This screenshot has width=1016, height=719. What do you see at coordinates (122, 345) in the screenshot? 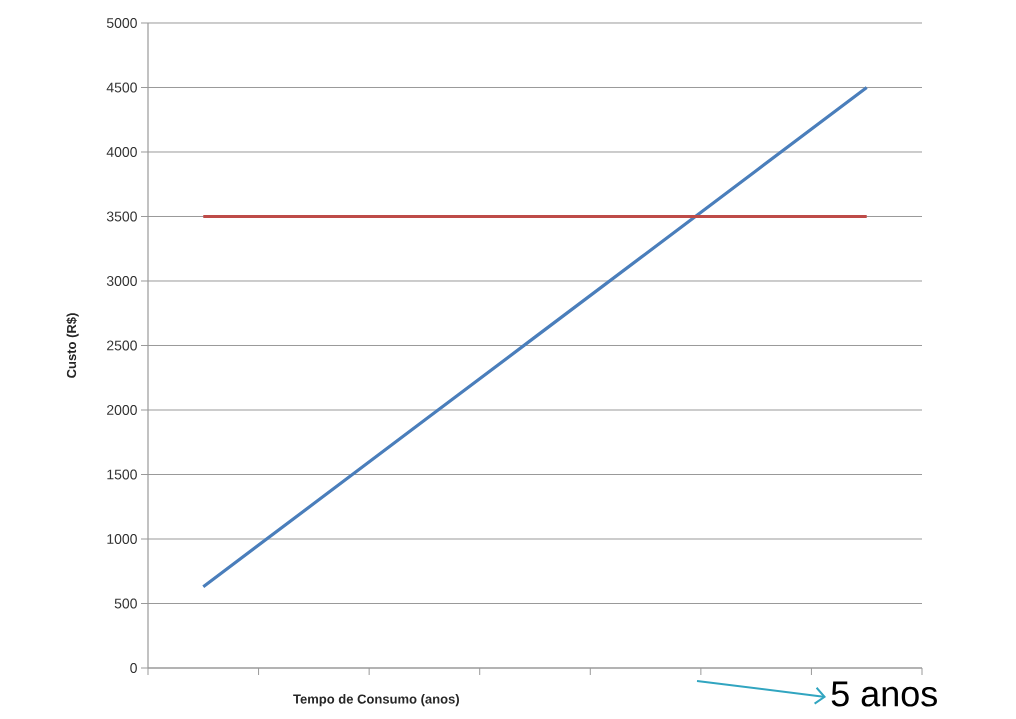
I see `y-tick-label: 2500` at bounding box center [122, 345].